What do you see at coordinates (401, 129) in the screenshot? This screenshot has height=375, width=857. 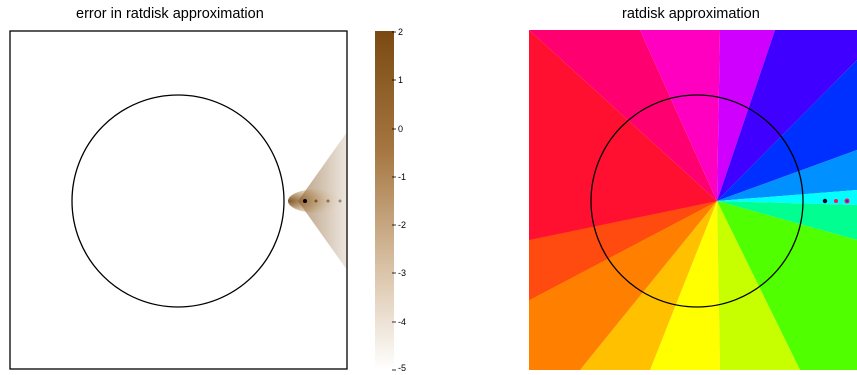 I see `colorbar-tick-label: 0` at bounding box center [401, 129].